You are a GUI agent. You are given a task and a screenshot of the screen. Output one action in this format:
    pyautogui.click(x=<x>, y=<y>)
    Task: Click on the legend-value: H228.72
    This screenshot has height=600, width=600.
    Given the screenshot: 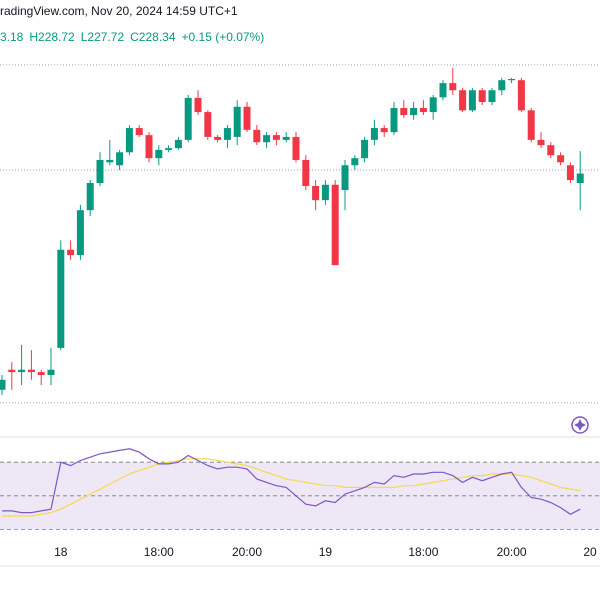 What is the action you would take?
    pyautogui.click(x=52, y=37)
    